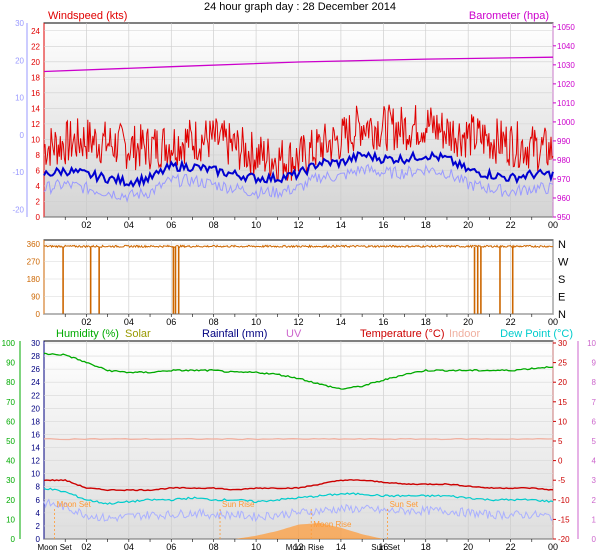  What do you see at coordinates (298, 510) in the screenshot?
I see `feels-like-series-line` at bounding box center [298, 510].